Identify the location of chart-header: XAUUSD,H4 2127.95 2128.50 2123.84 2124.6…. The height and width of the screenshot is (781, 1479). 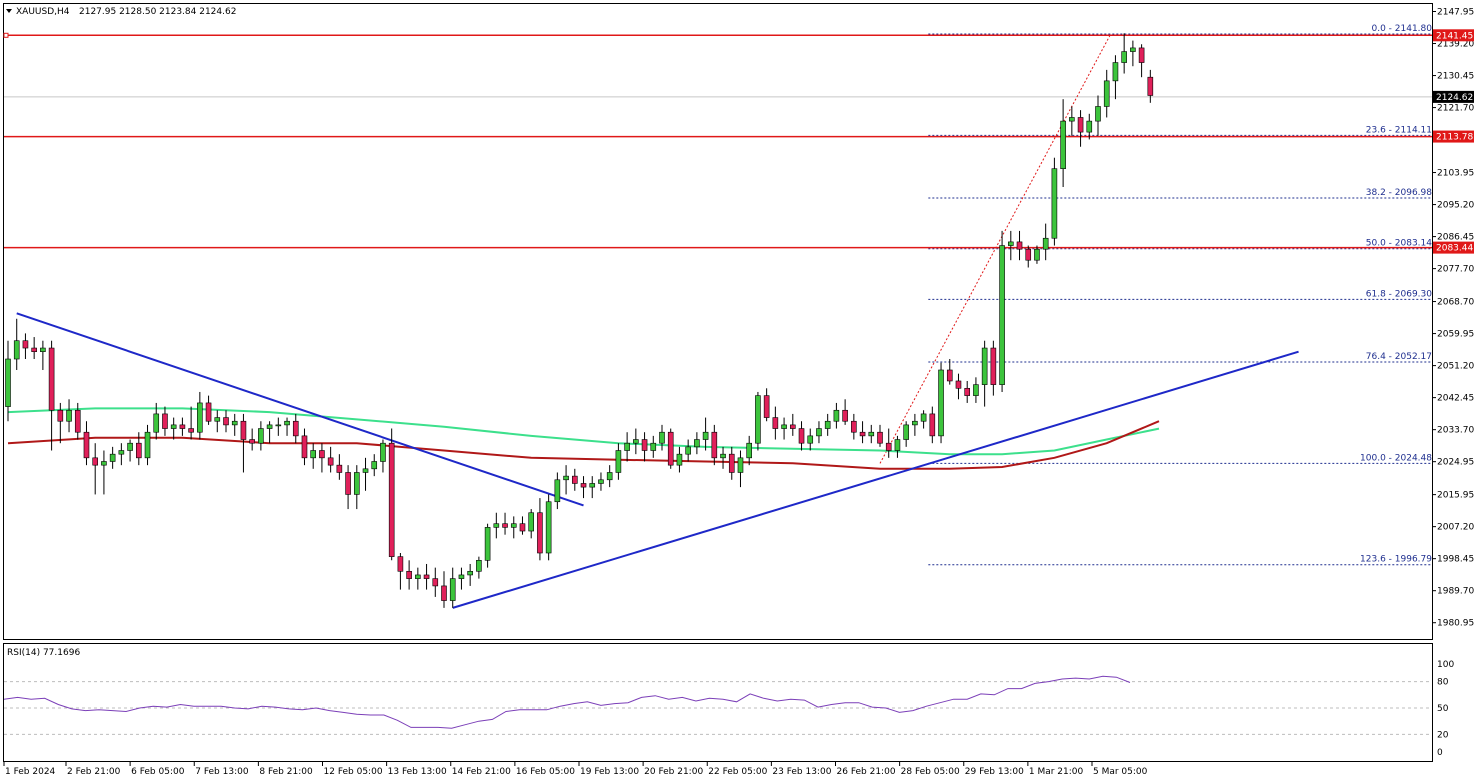
(121, 12).